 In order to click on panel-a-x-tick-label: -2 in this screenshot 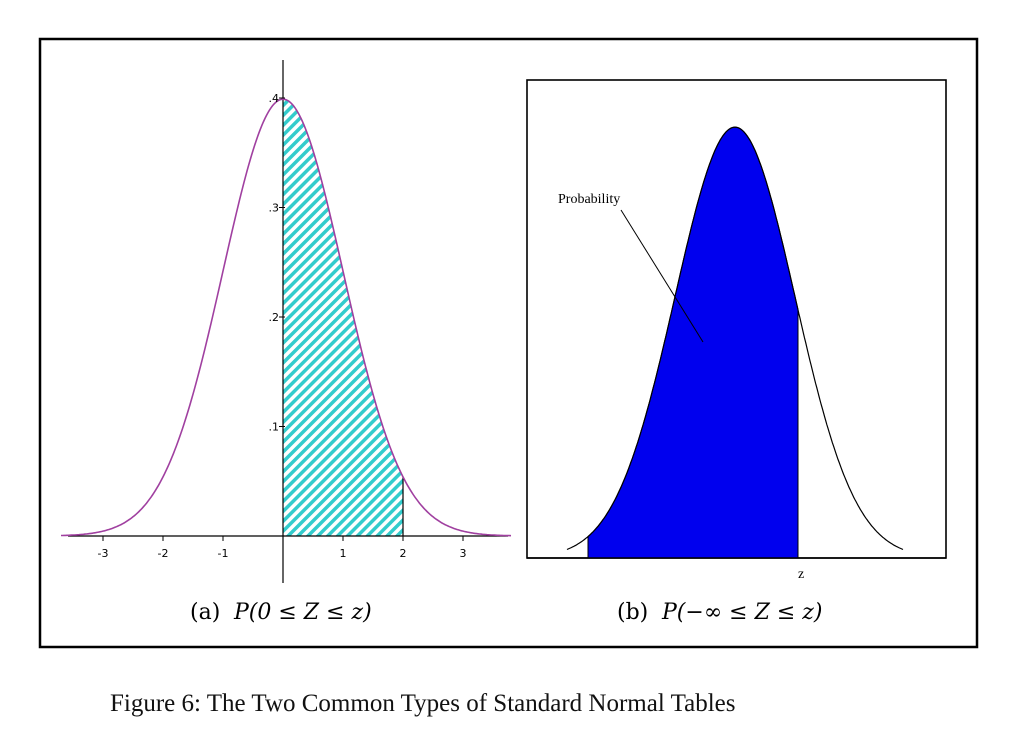, I will do `click(163, 553)`.